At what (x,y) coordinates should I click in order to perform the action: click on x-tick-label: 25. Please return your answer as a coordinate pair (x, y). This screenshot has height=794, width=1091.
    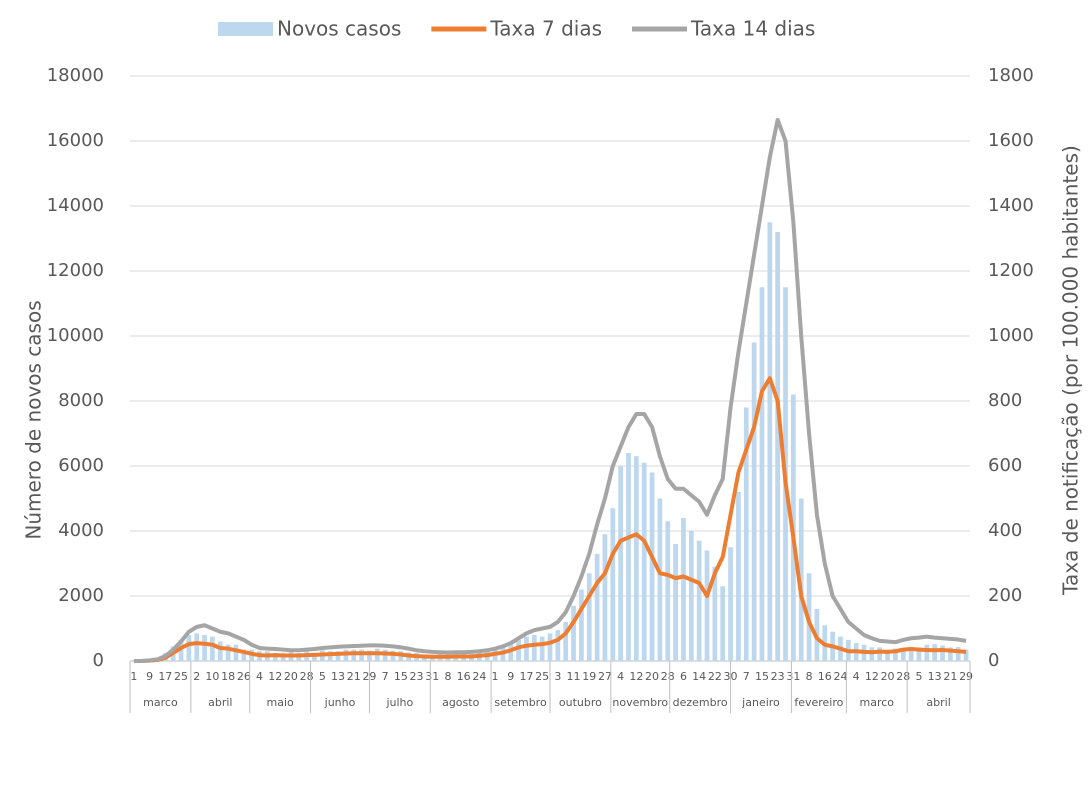
    Looking at the image, I should click on (542, 676).